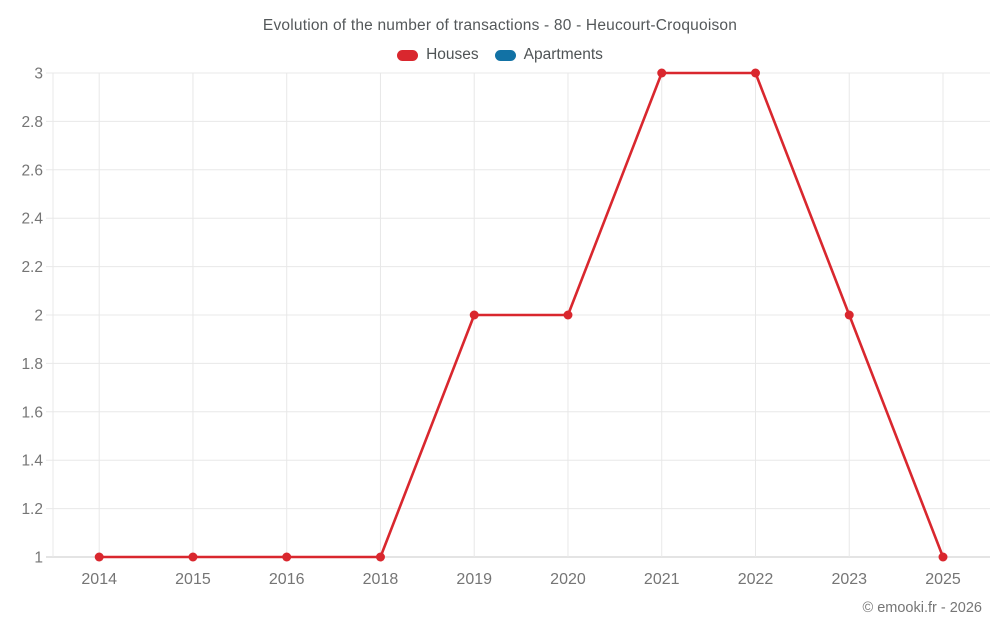 The image size is (1000, 625). I want to click on footer-credit: © emooki.fr - 2026, so click(922, 608).